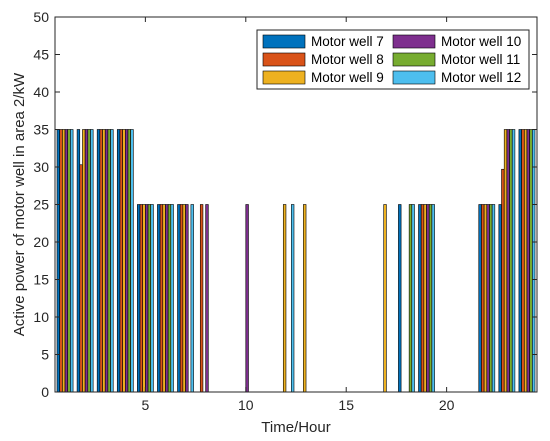 This screenshot has width=550, height=441. Describe the element at coordinates (347, 41) in the screenshot. I see `legend-entry: Motor well 7` at that location.